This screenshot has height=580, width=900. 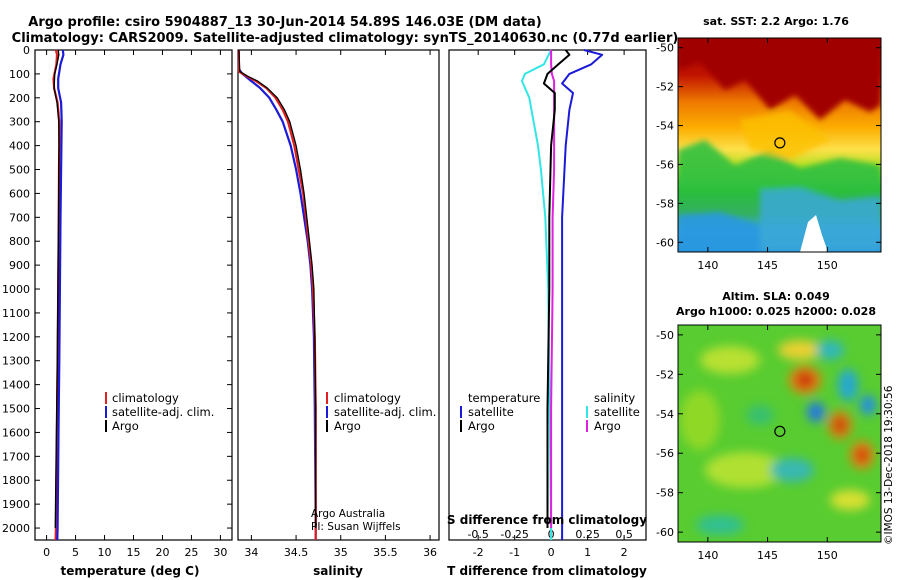 I want to click on depth-tick-label: 700, so click(x=19, y=217).